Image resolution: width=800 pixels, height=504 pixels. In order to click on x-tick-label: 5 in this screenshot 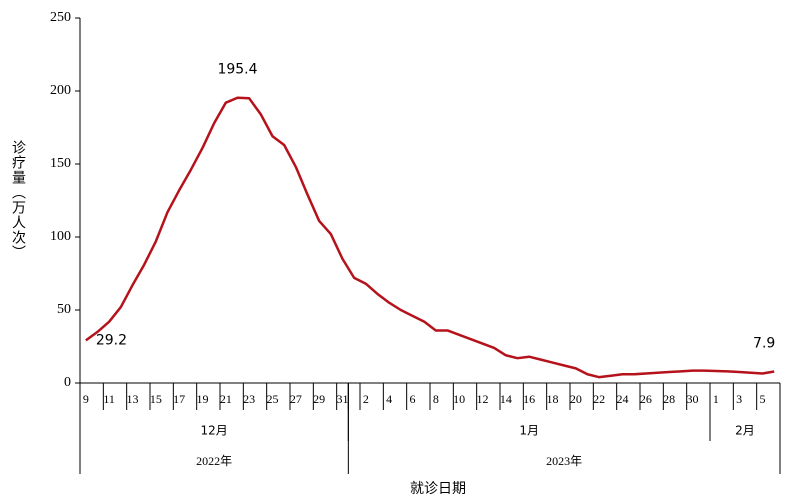, I will do `click(763, 399)`.